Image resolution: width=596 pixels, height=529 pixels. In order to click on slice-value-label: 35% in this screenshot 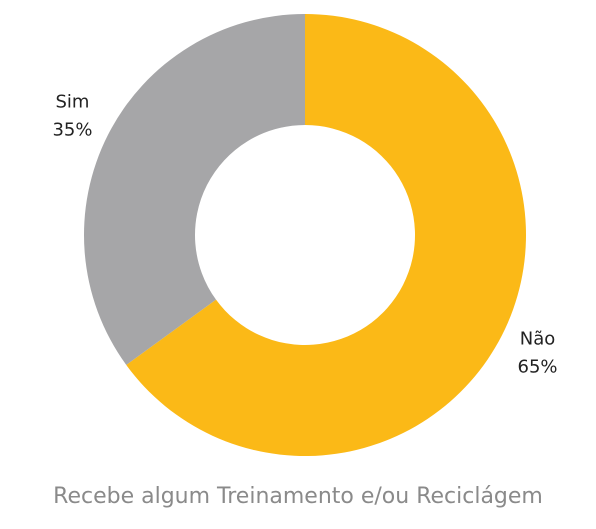, I will do `click(72, 130)`.